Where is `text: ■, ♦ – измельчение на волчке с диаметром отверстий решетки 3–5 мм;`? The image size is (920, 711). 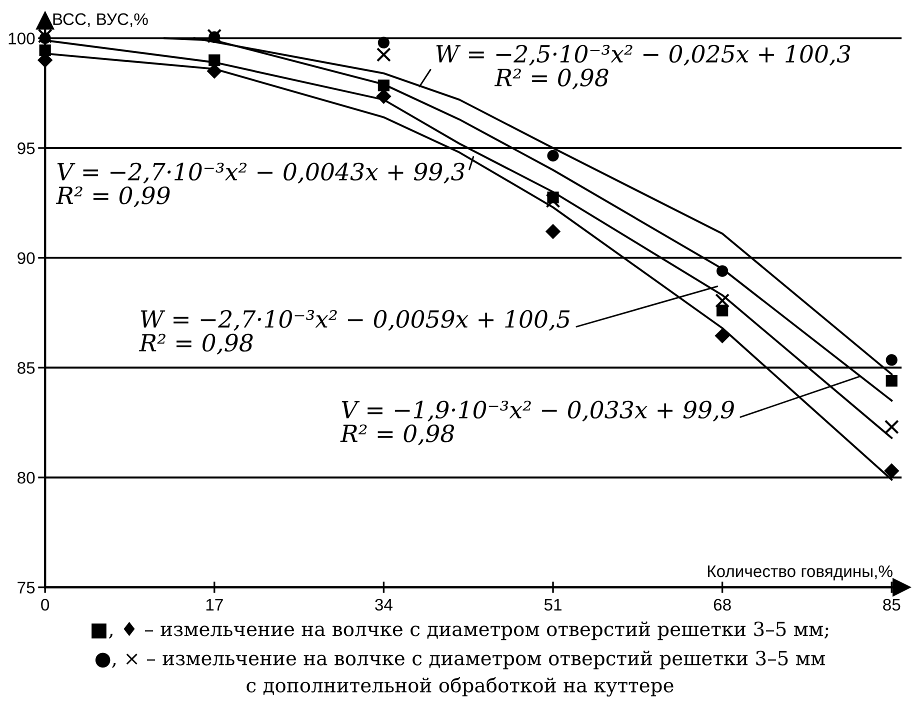
text: ■, ♦ – измельчение на волчке с диаметром отверстий решетки 3–5 мм; is located at coordinates (460, 630).